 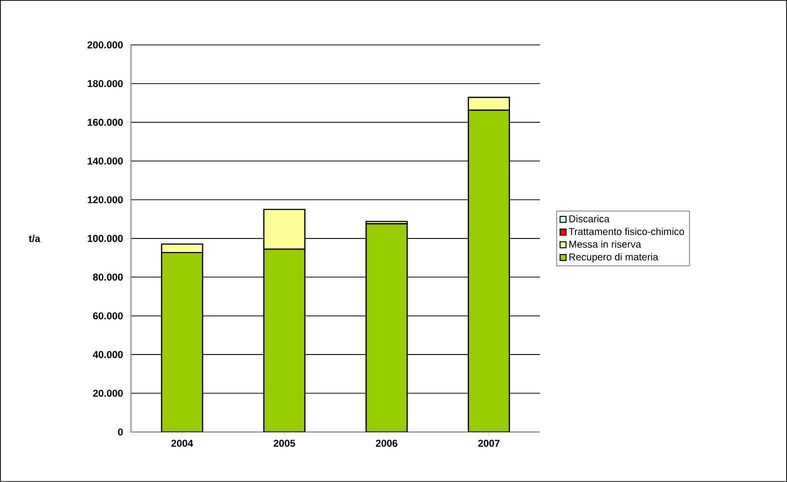 I want to click on y-tick-label: 200.000, so click(x=105, y=44).